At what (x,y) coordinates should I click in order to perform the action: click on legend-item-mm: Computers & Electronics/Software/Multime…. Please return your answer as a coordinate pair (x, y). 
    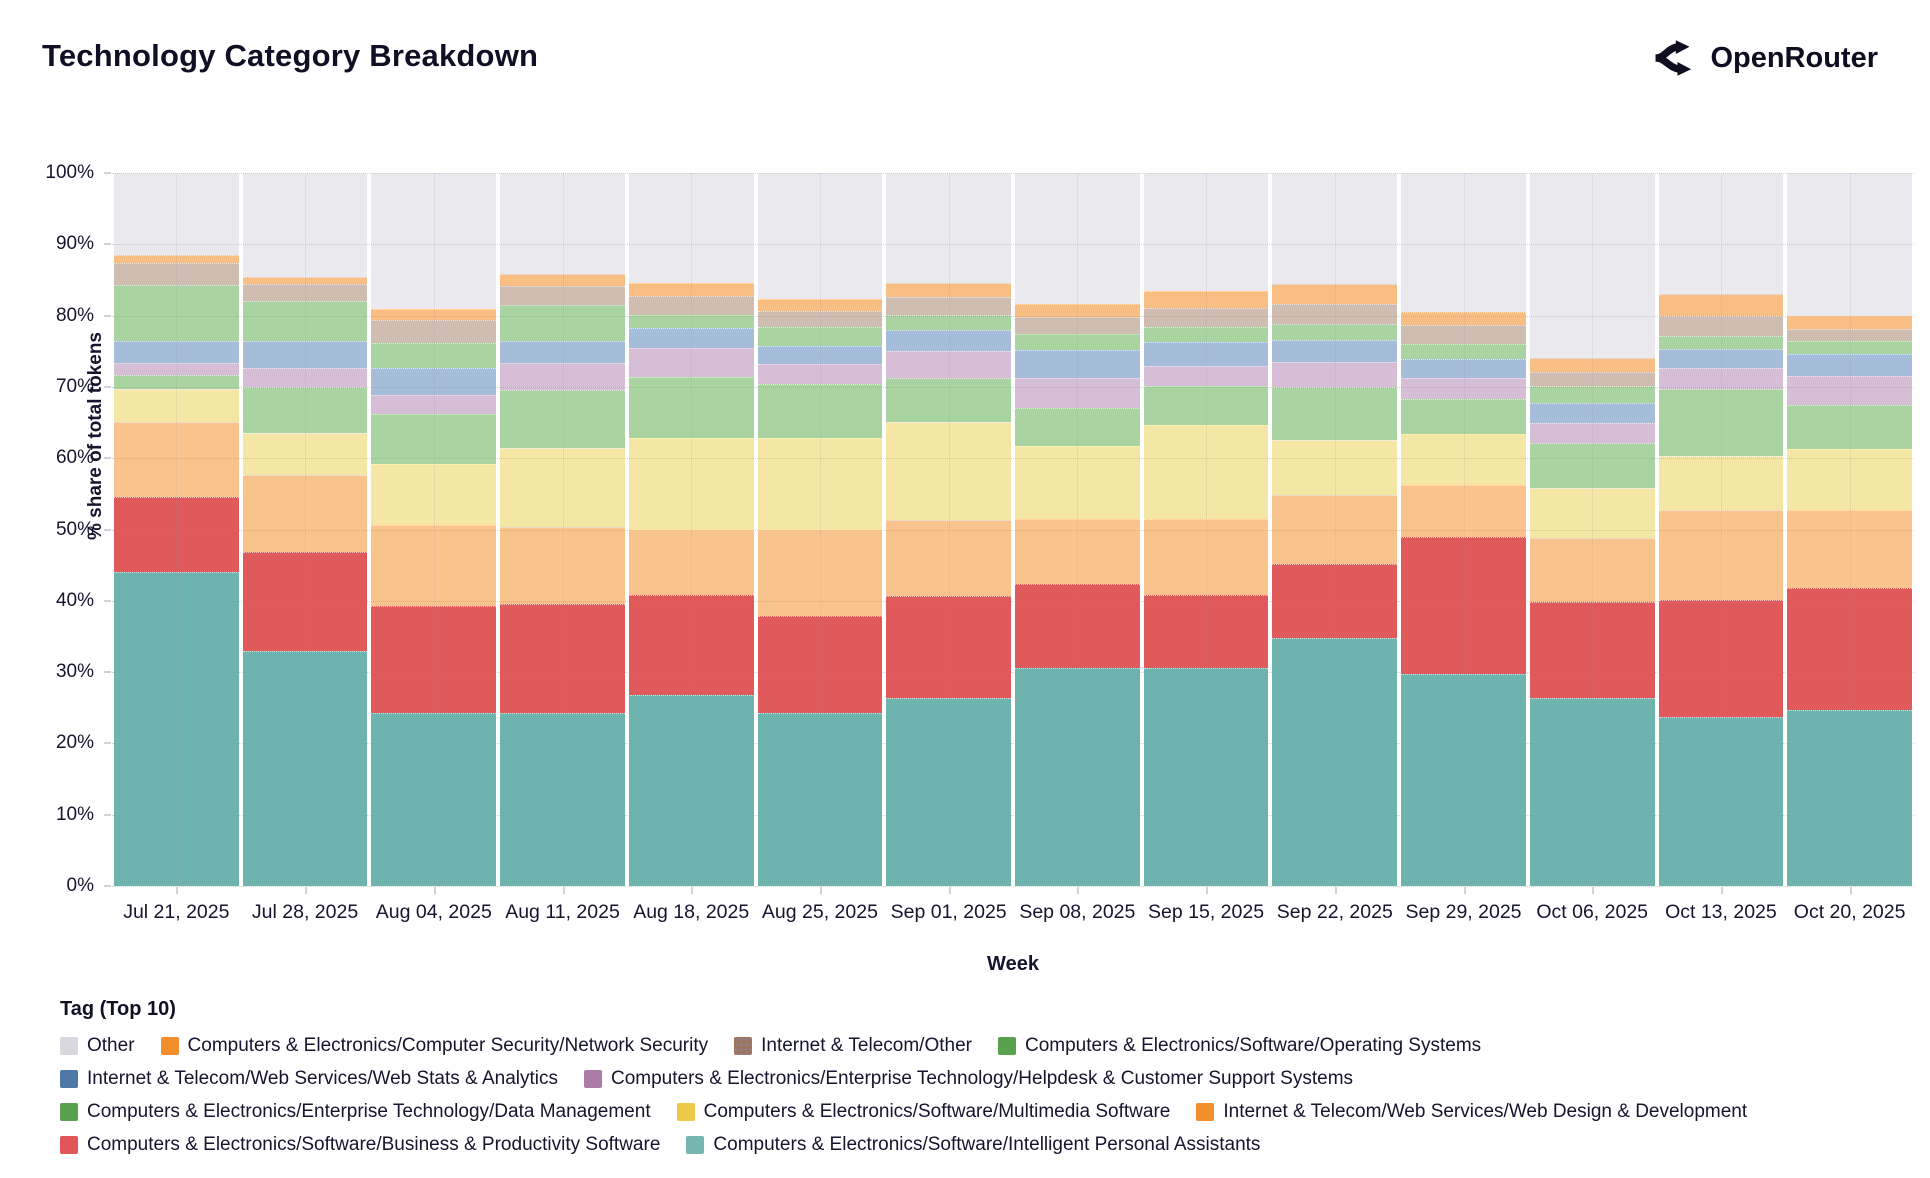
    Looking at the image, I should click on (923, 1112).